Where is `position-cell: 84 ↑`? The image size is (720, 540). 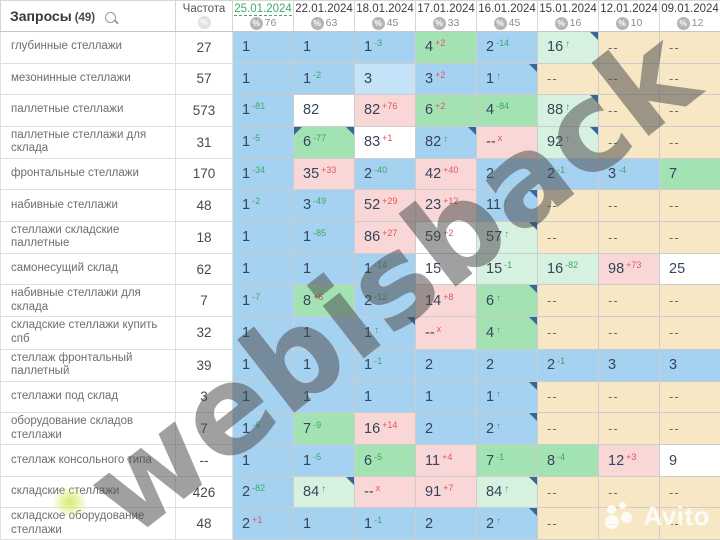 position-cell: 84 ↑ is located at coordinates (324, 492).